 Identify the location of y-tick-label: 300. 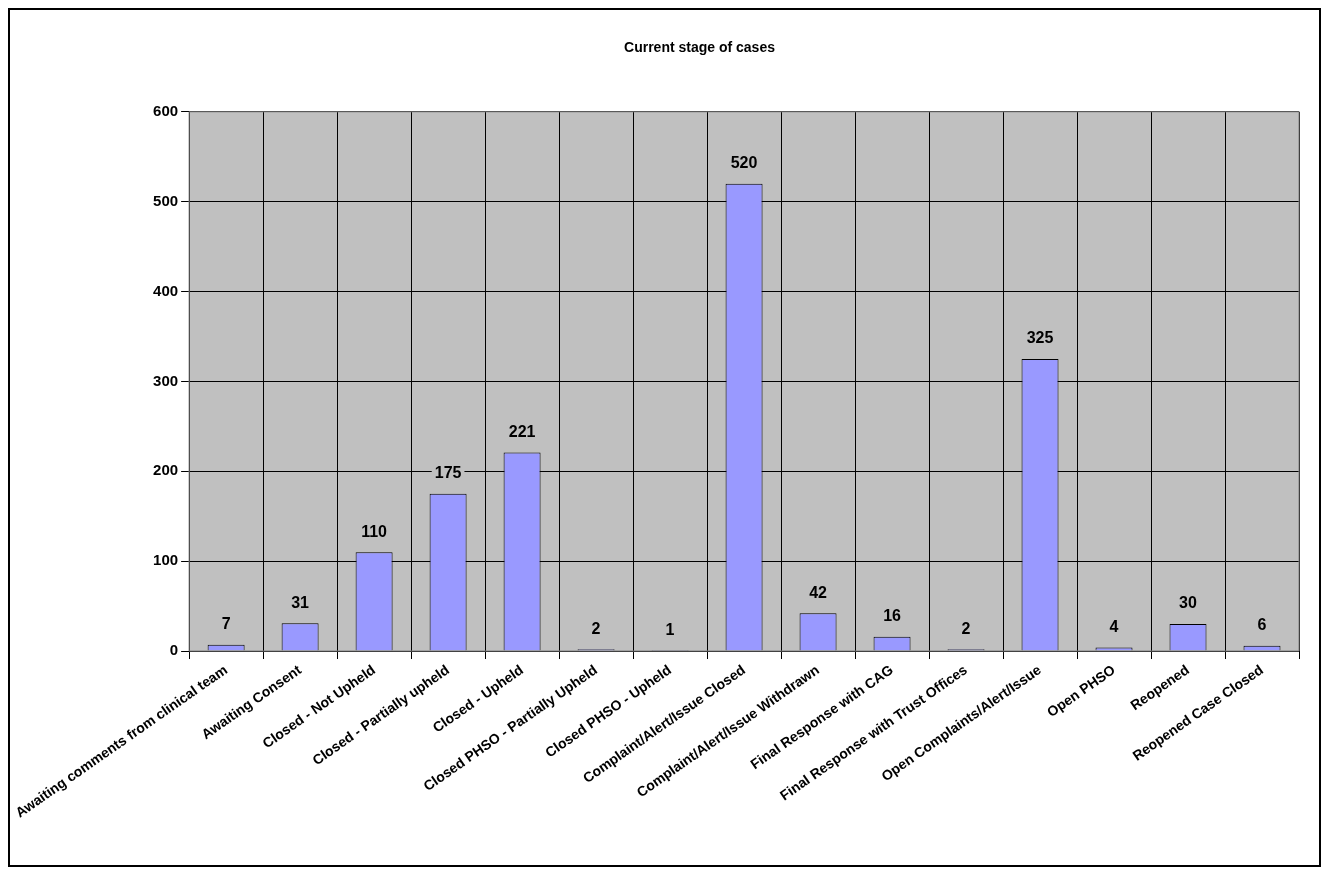
(166, 380).